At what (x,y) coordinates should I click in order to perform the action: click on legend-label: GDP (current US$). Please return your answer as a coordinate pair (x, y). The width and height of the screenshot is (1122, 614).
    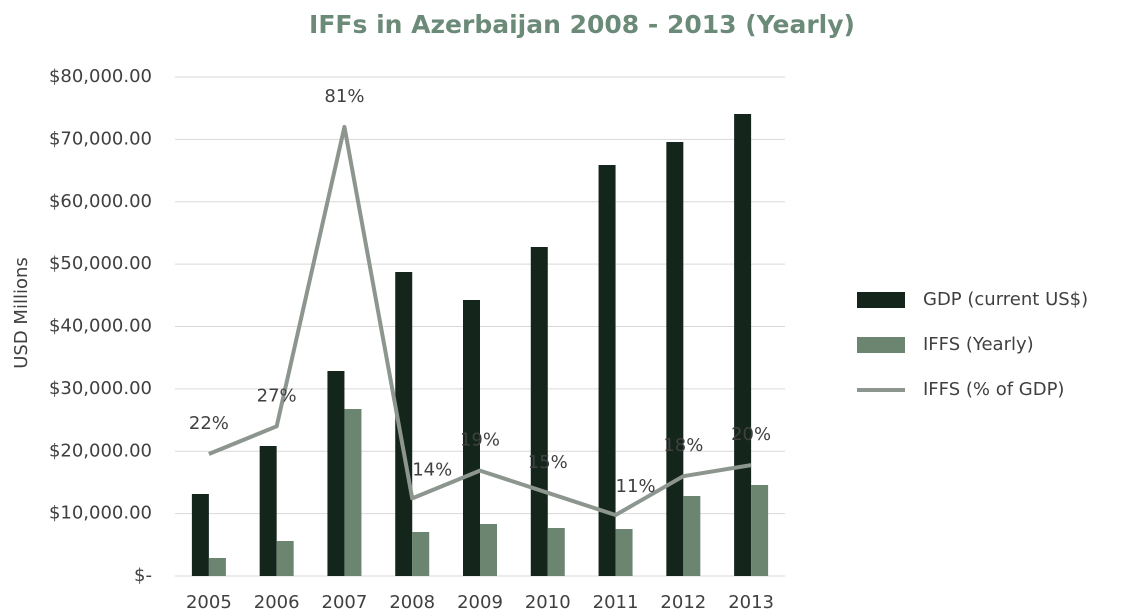
    Looking at the image, I should click on (1005, 299).